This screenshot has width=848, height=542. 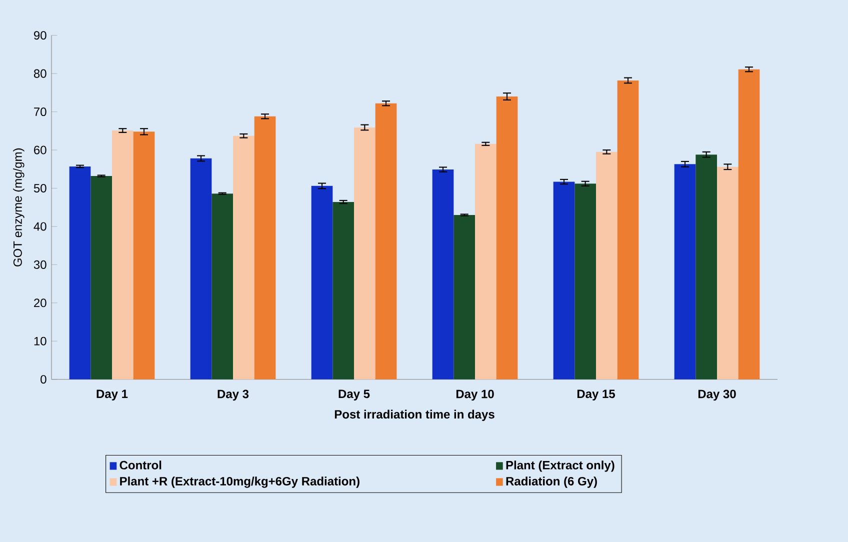 I want to click on y-tick-label: 90, so click(x=40, y=35).